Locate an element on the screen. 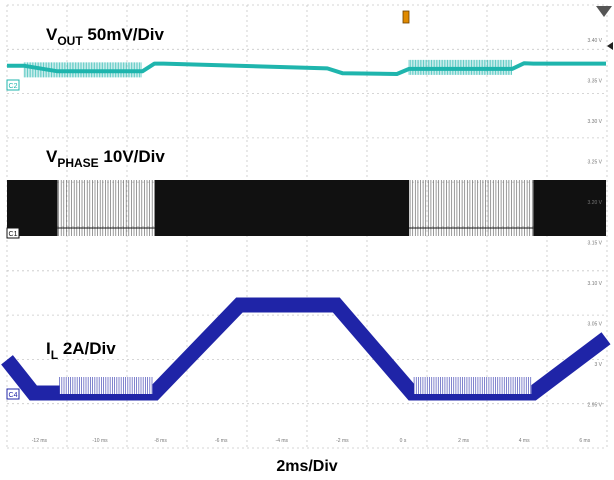 This screenshot has height=480, width=614. x-tick-label: -8 ms is located at coordinates (160, 441).